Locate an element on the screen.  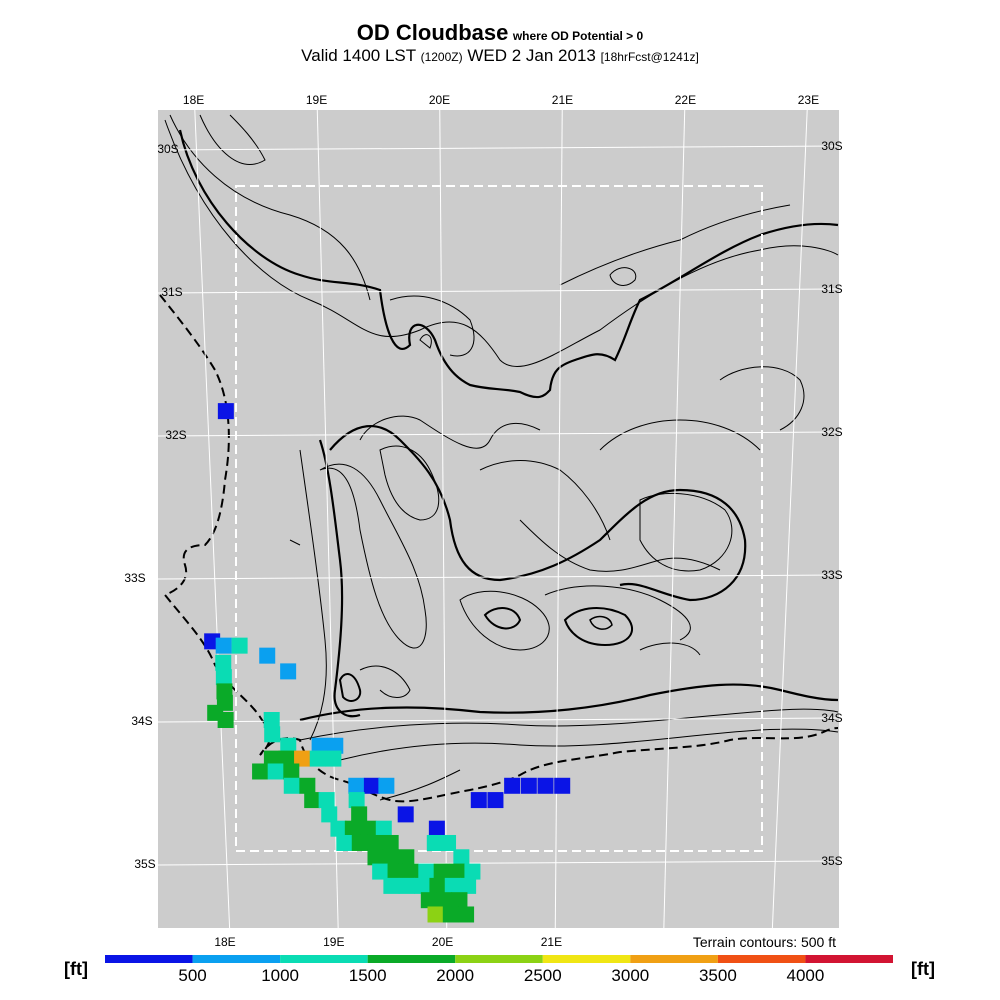
colorbar-tick: 2500 is located at coordinates (543, 975).